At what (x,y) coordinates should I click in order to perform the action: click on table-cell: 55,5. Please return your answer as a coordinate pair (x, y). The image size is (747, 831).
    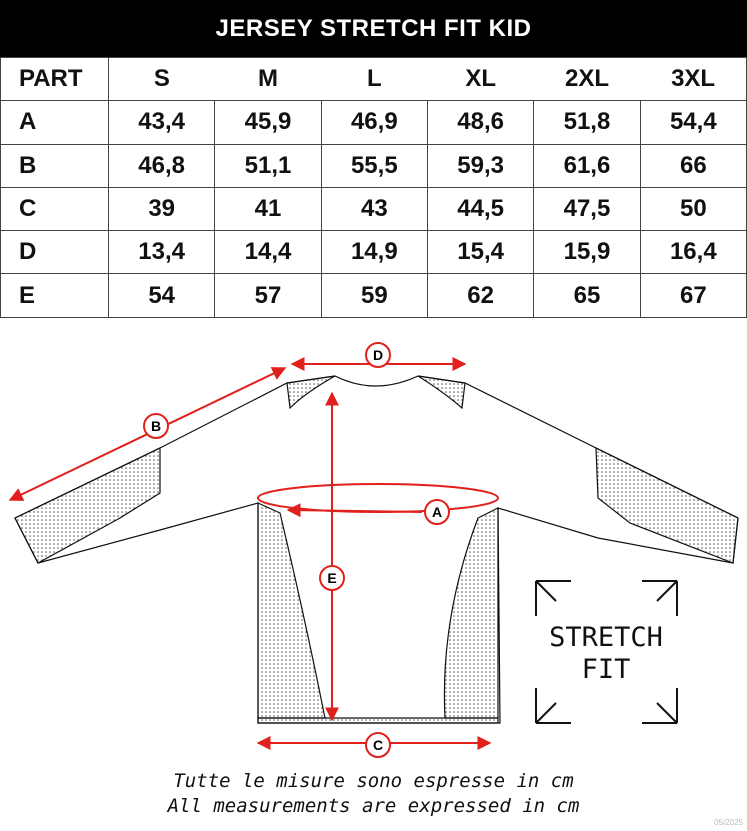
    Looking at the image, I should click on (374, 165).